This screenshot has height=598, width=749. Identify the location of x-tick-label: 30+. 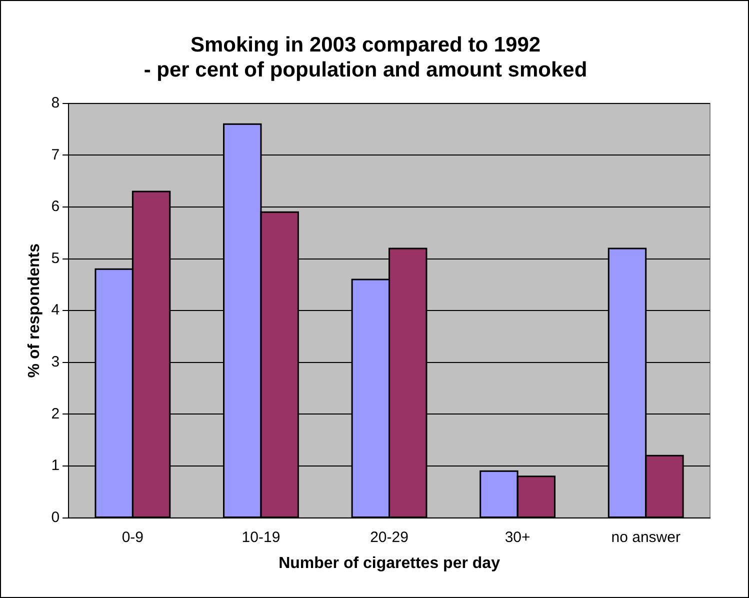
(517, 537).